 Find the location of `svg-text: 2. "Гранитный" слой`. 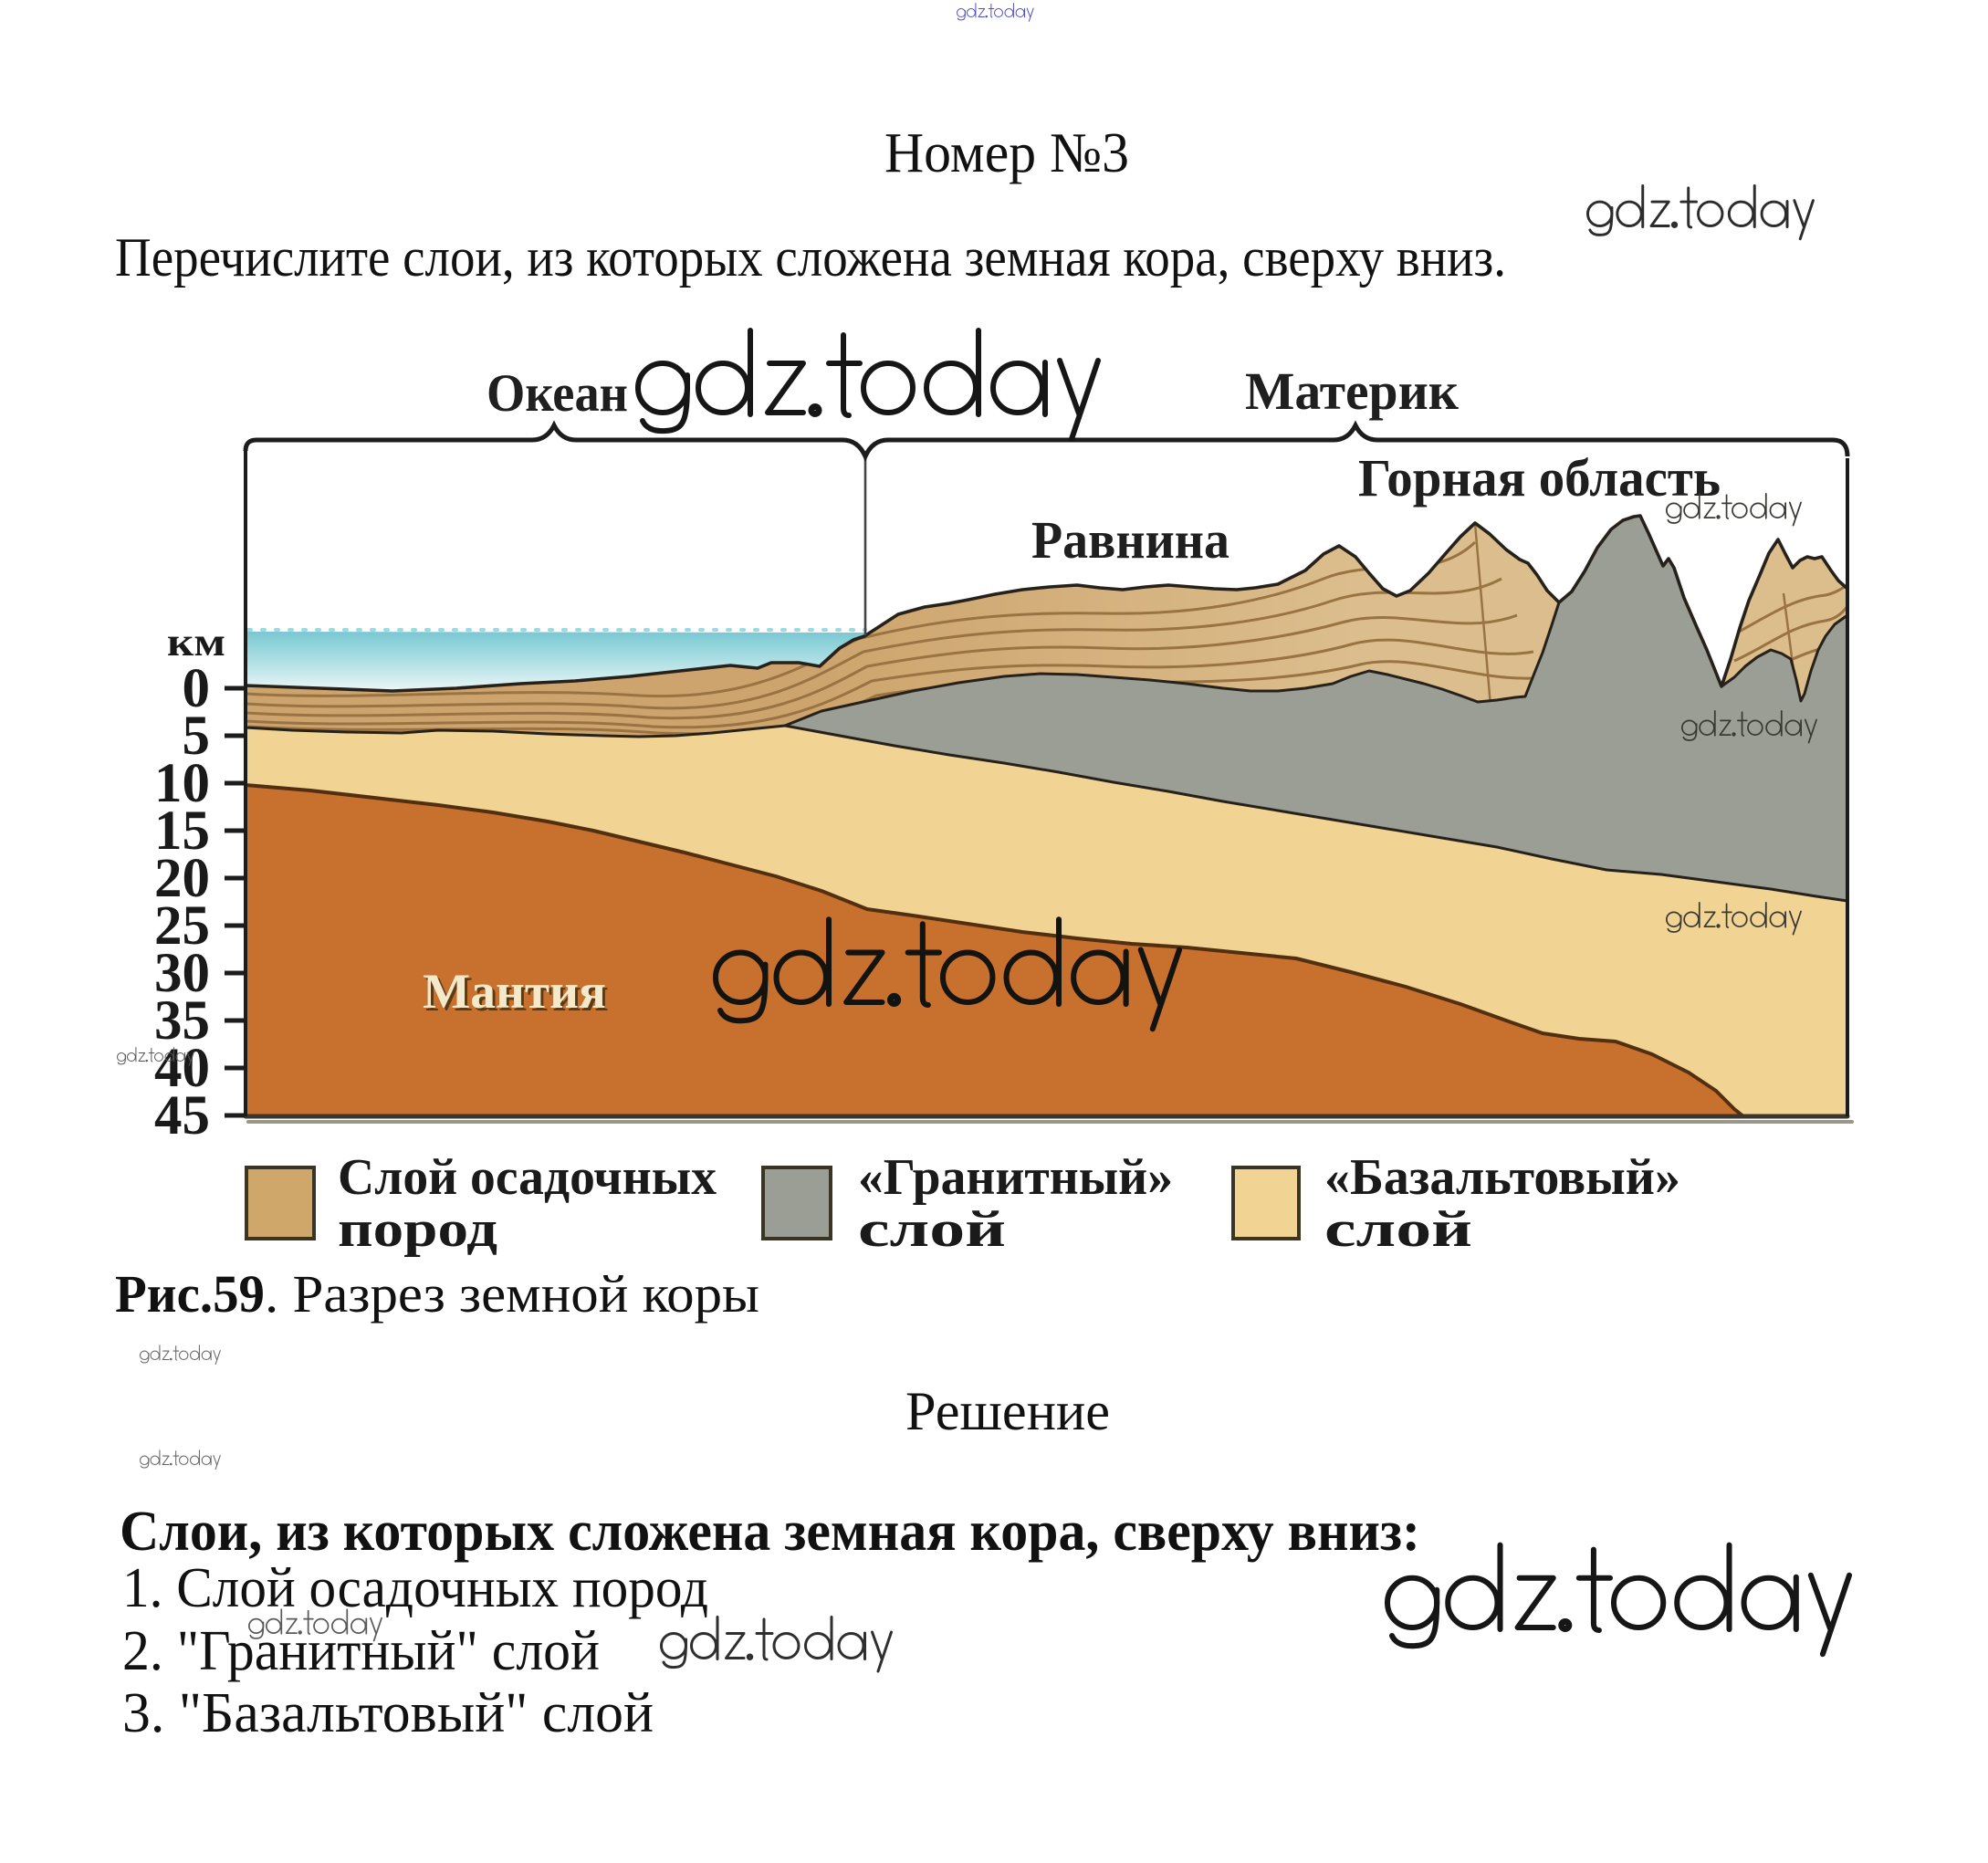

svg-text: 2. "Гранитный" слой is located at coordinates (361, 1651).